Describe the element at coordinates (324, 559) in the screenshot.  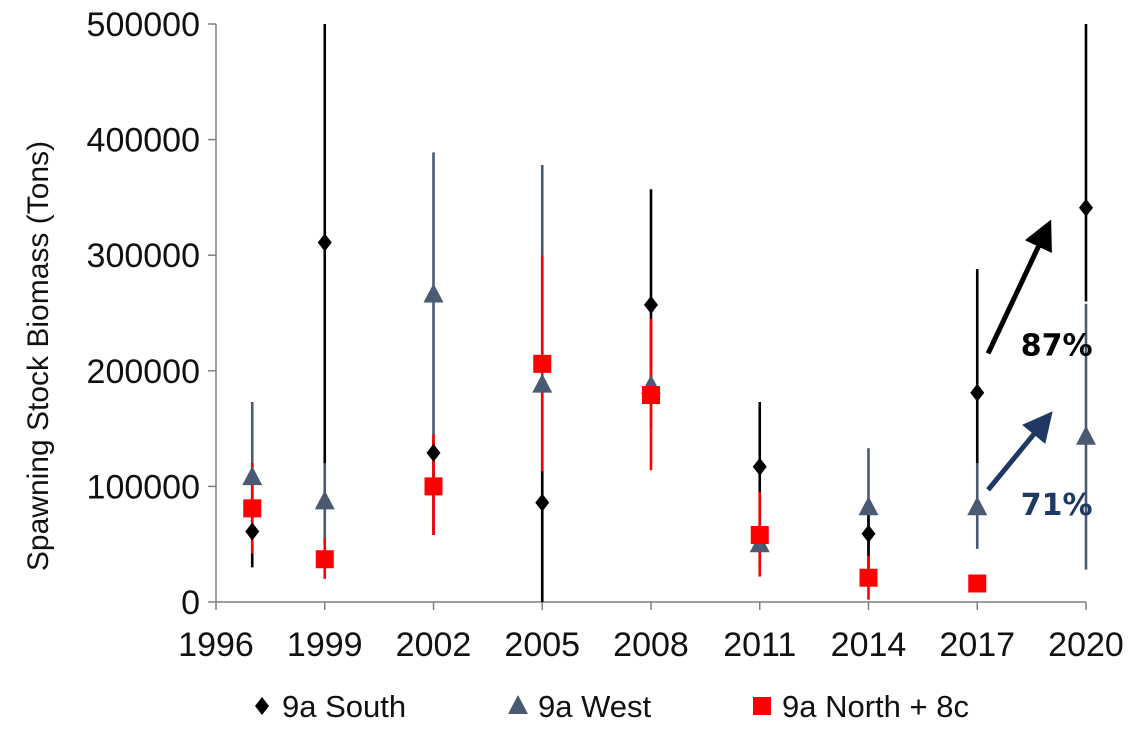
I see `point-9a-north-8c-1999` at that location.